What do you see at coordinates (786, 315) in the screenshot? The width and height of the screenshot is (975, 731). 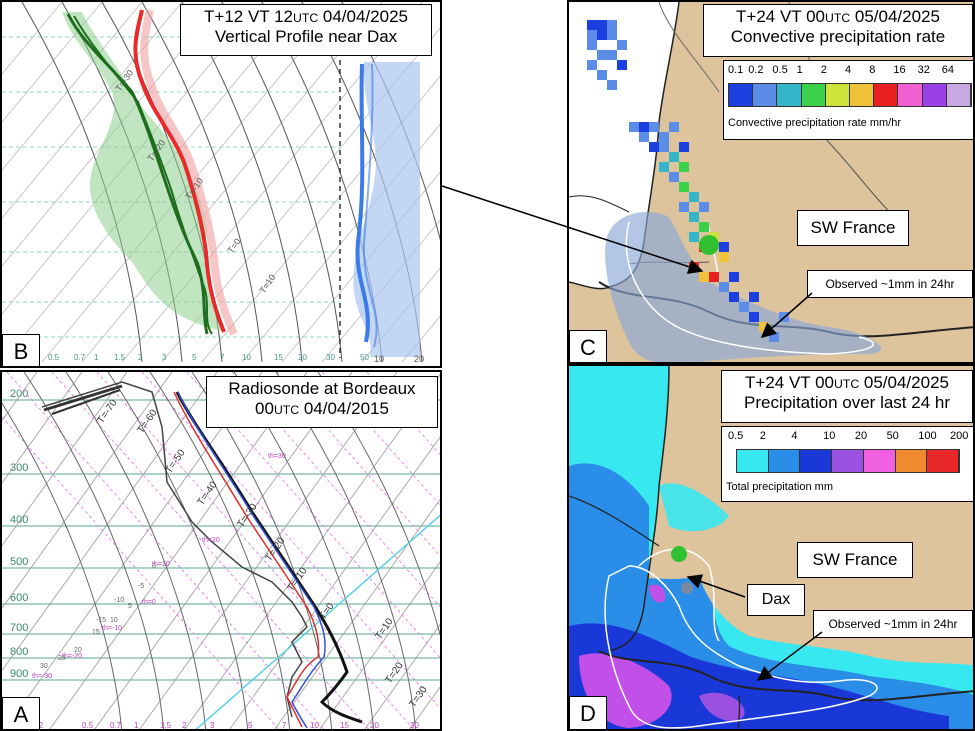 I see `panel-c-observed-arrow` at bounding box center [786, 315].